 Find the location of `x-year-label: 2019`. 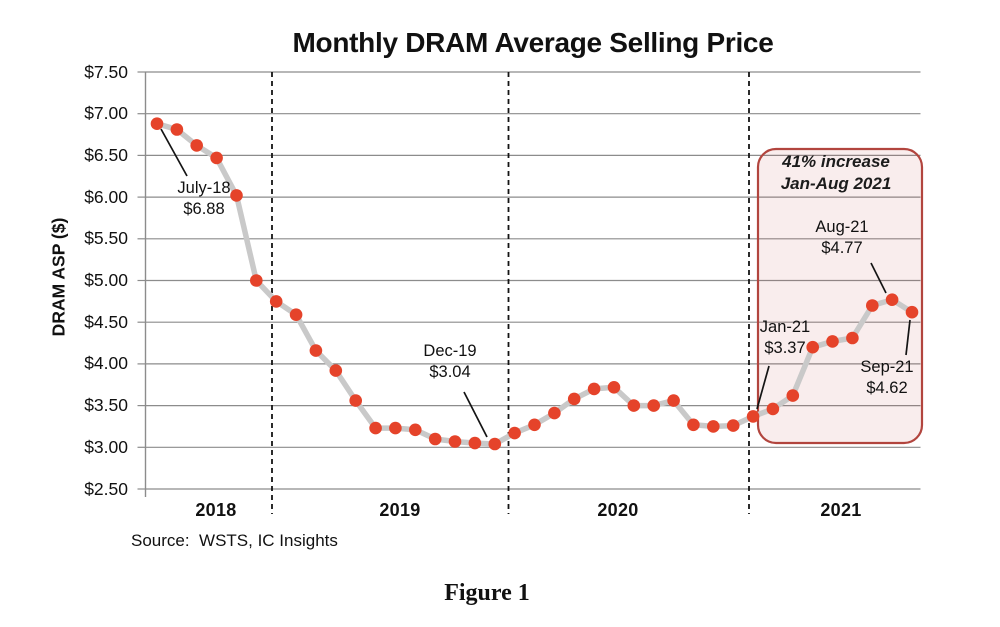

x-year-label: 2019 is located at coordinates (400, 510).